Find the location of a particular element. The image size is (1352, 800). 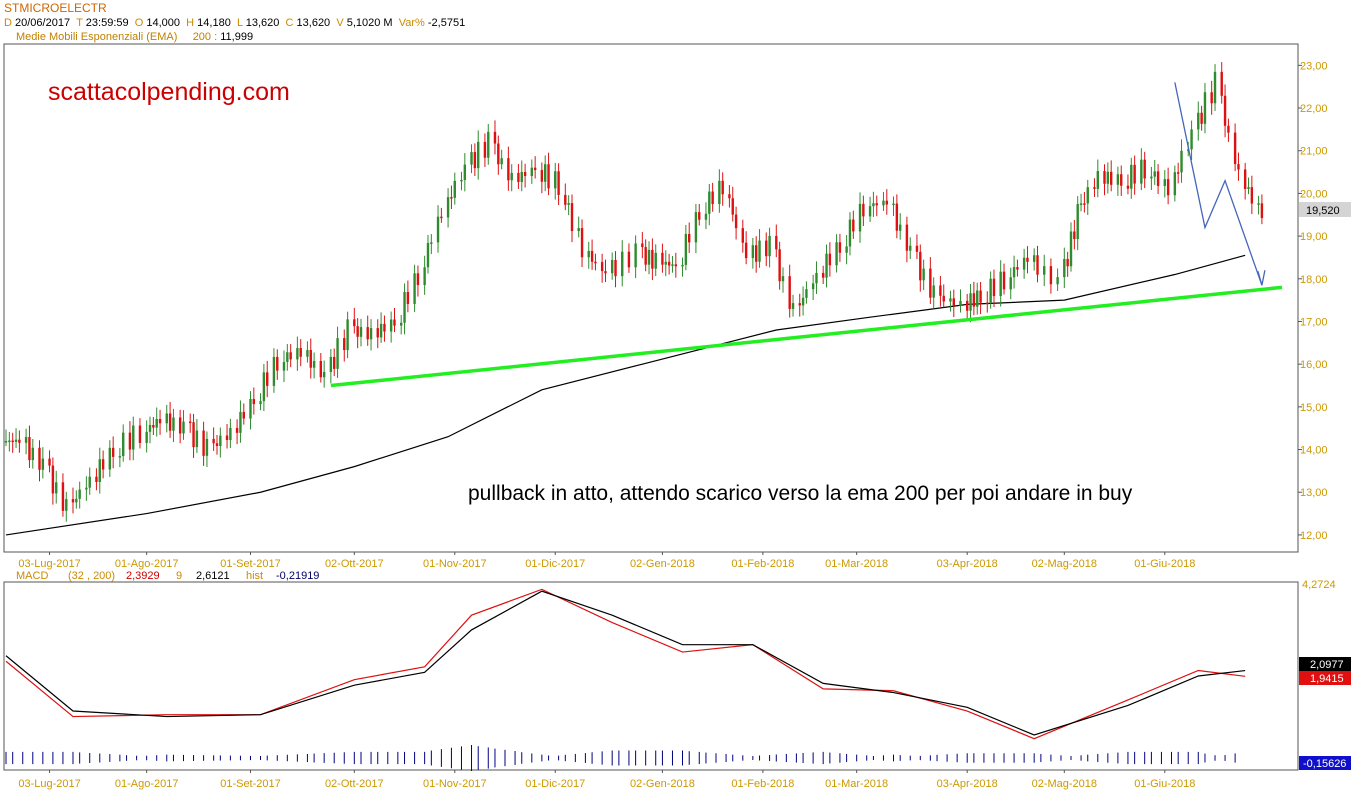

volume-key: V is located at coordinates (340, 23).